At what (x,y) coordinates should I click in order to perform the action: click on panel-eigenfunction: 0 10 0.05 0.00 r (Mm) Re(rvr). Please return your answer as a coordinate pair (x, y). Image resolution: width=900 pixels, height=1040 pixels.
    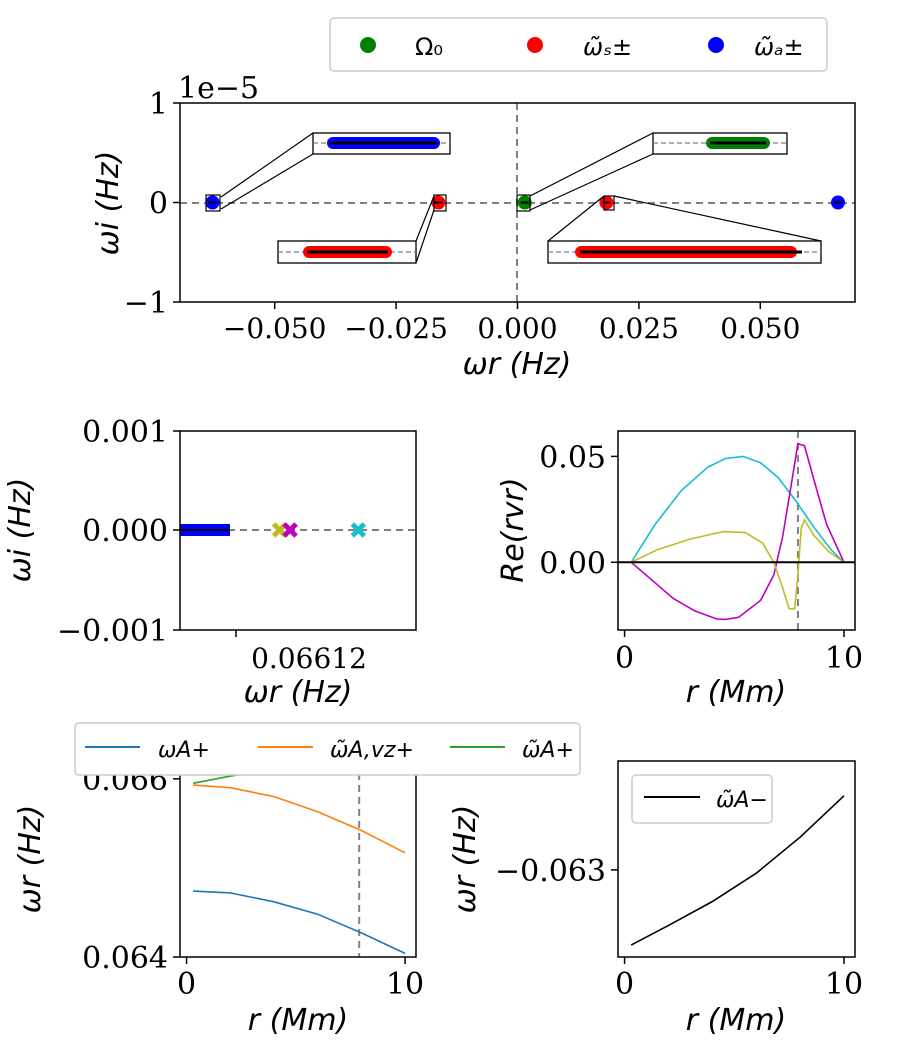
    Looking at the image, I should click on (679, 570).